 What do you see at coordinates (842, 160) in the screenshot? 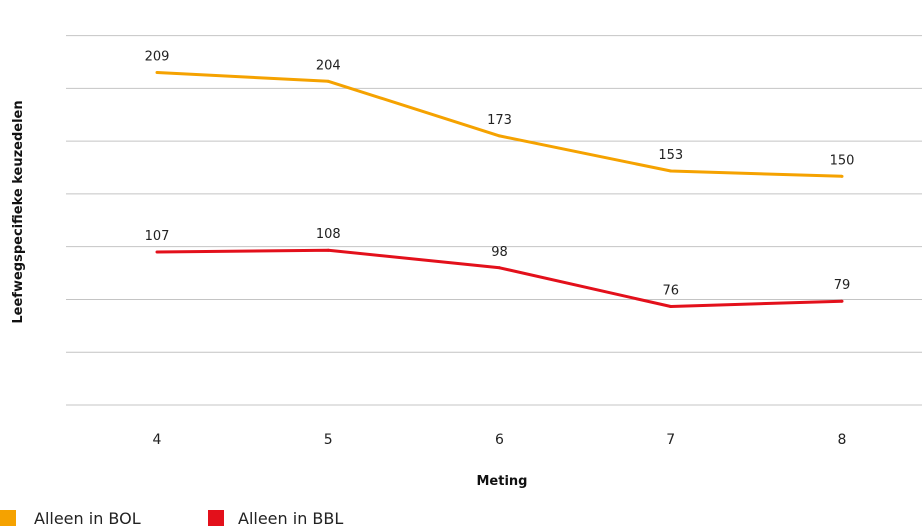
I see `data-label-0-4: 150` at bounding box center [842, 160].